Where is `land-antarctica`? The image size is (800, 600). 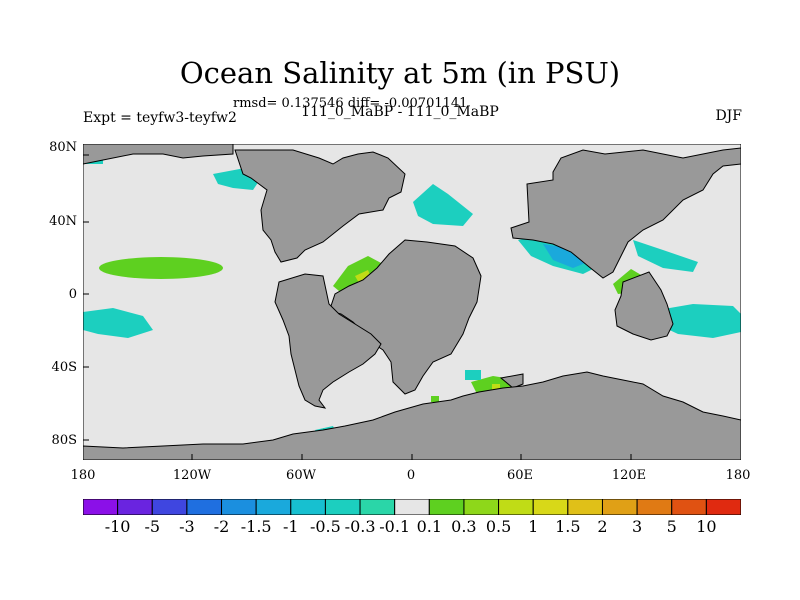
land-antarctica is located at coordinates (412, 415).